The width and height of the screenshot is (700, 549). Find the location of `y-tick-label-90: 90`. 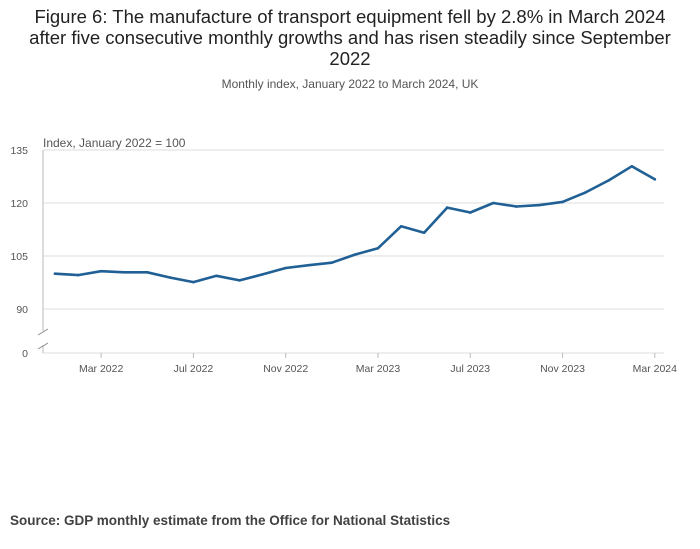

y-tick-label-90: 90 is located at coordinates (22, 310).